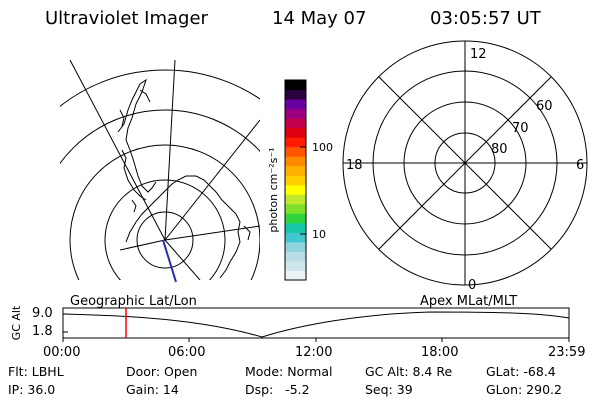 This screenshot has height=400, width=600. What do you see at coordinates (319, 18) in the screenshot?
I see `date-label: 14 May 07` at bounding box center [319, 18].